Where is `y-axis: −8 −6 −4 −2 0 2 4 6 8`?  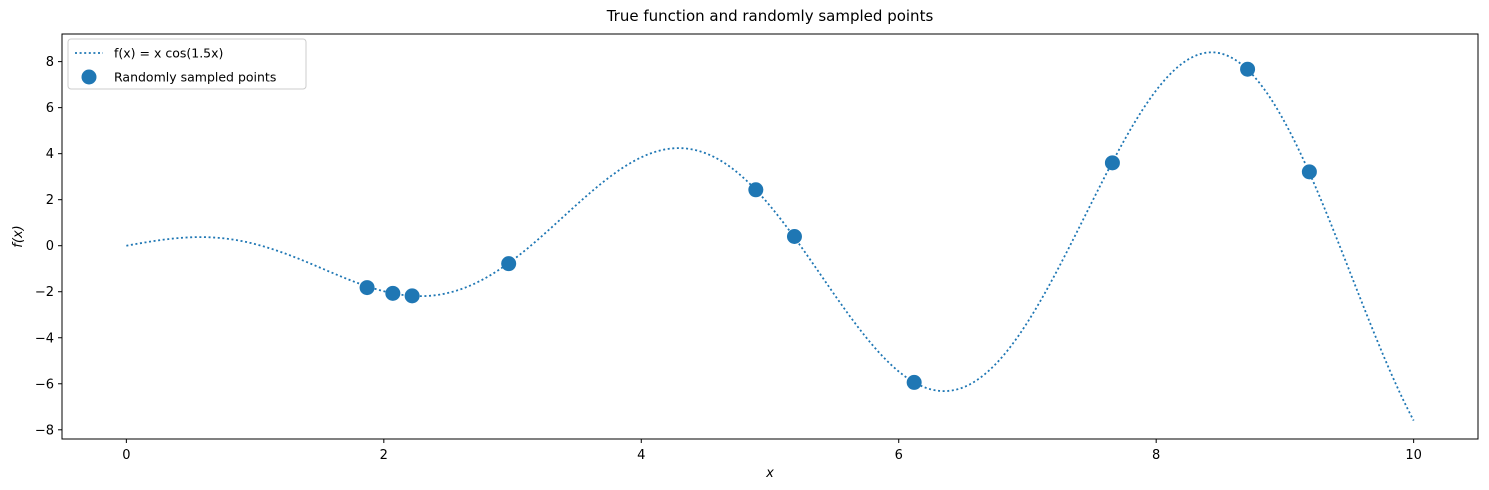
y-axis: −8 −6 −4 −2 0 2 4 6 8 is located at coordinates (48, 246).